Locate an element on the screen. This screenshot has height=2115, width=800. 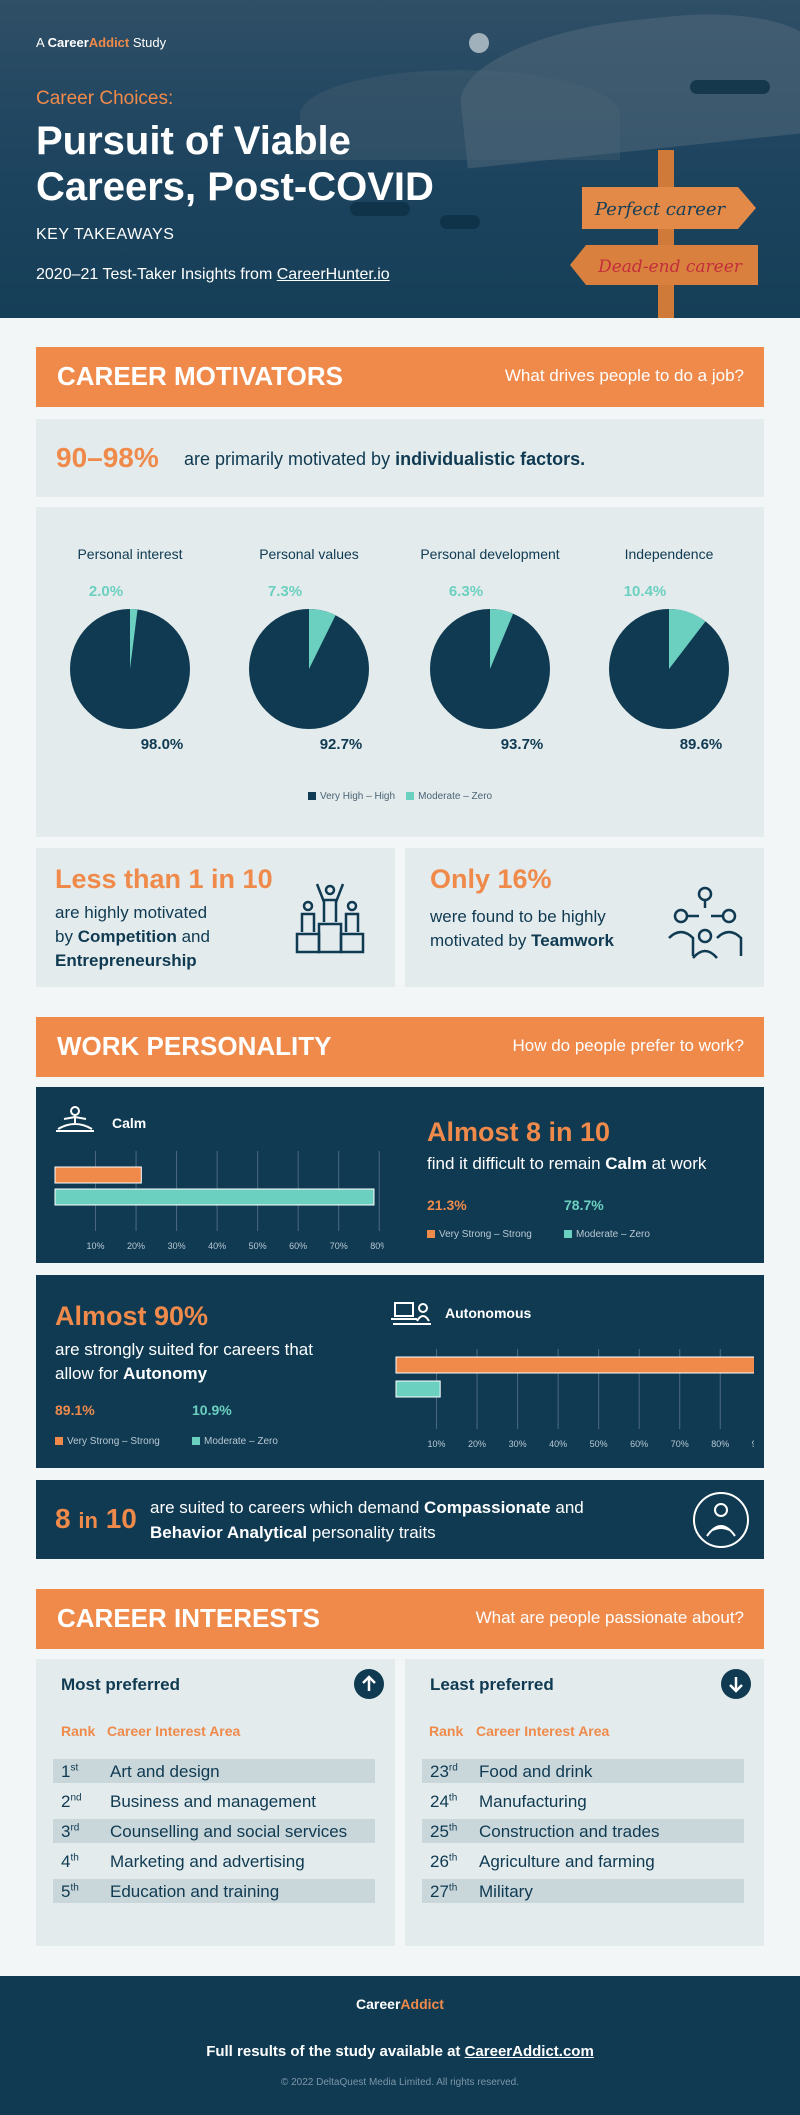
area-cell: Agriculture and farming is located at coordinates (567, 1861).